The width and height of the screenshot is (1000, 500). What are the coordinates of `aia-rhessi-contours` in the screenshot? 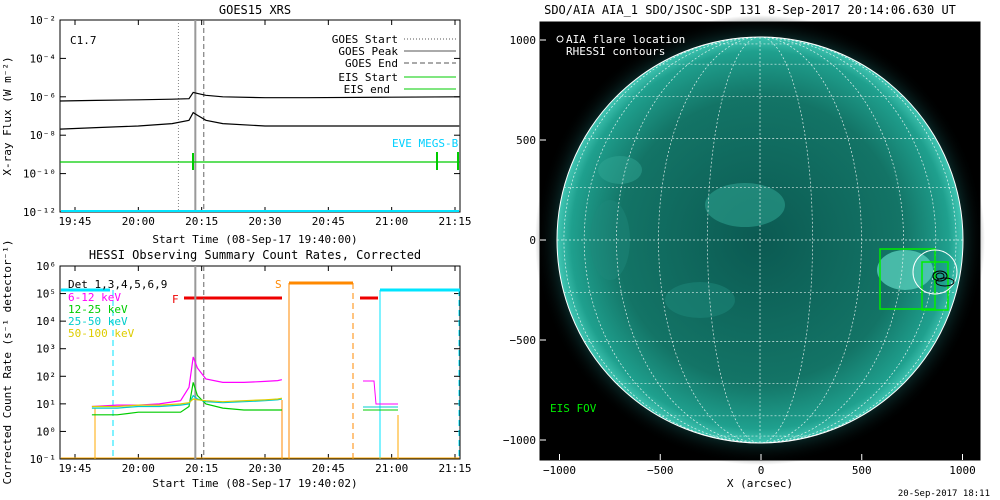 It's located at (943, 278).